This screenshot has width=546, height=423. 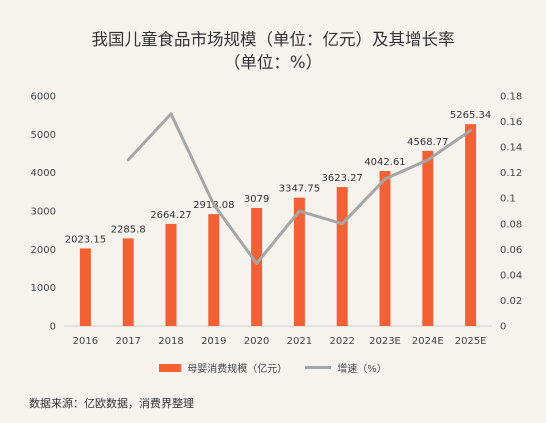 What do you see at coordinates (127, 341) in the screenshot?
I see `x-tick-label: 2017` at bounding box center [127, 341].